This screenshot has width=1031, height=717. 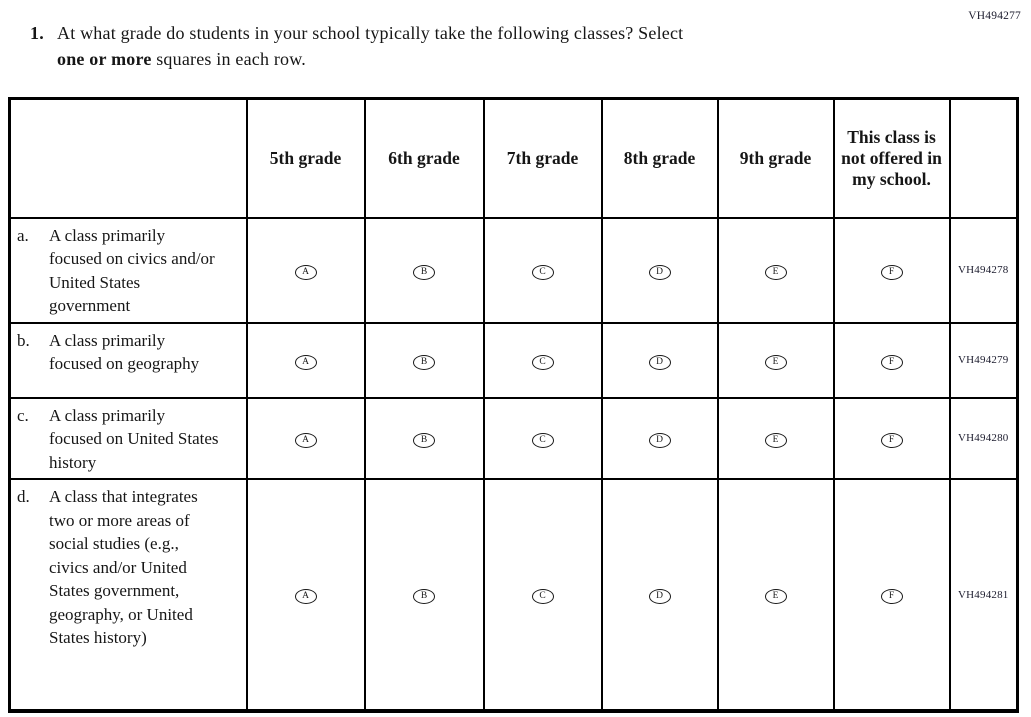 I want to click on row-a-cell-8th: D, so click(x=659, y=270).